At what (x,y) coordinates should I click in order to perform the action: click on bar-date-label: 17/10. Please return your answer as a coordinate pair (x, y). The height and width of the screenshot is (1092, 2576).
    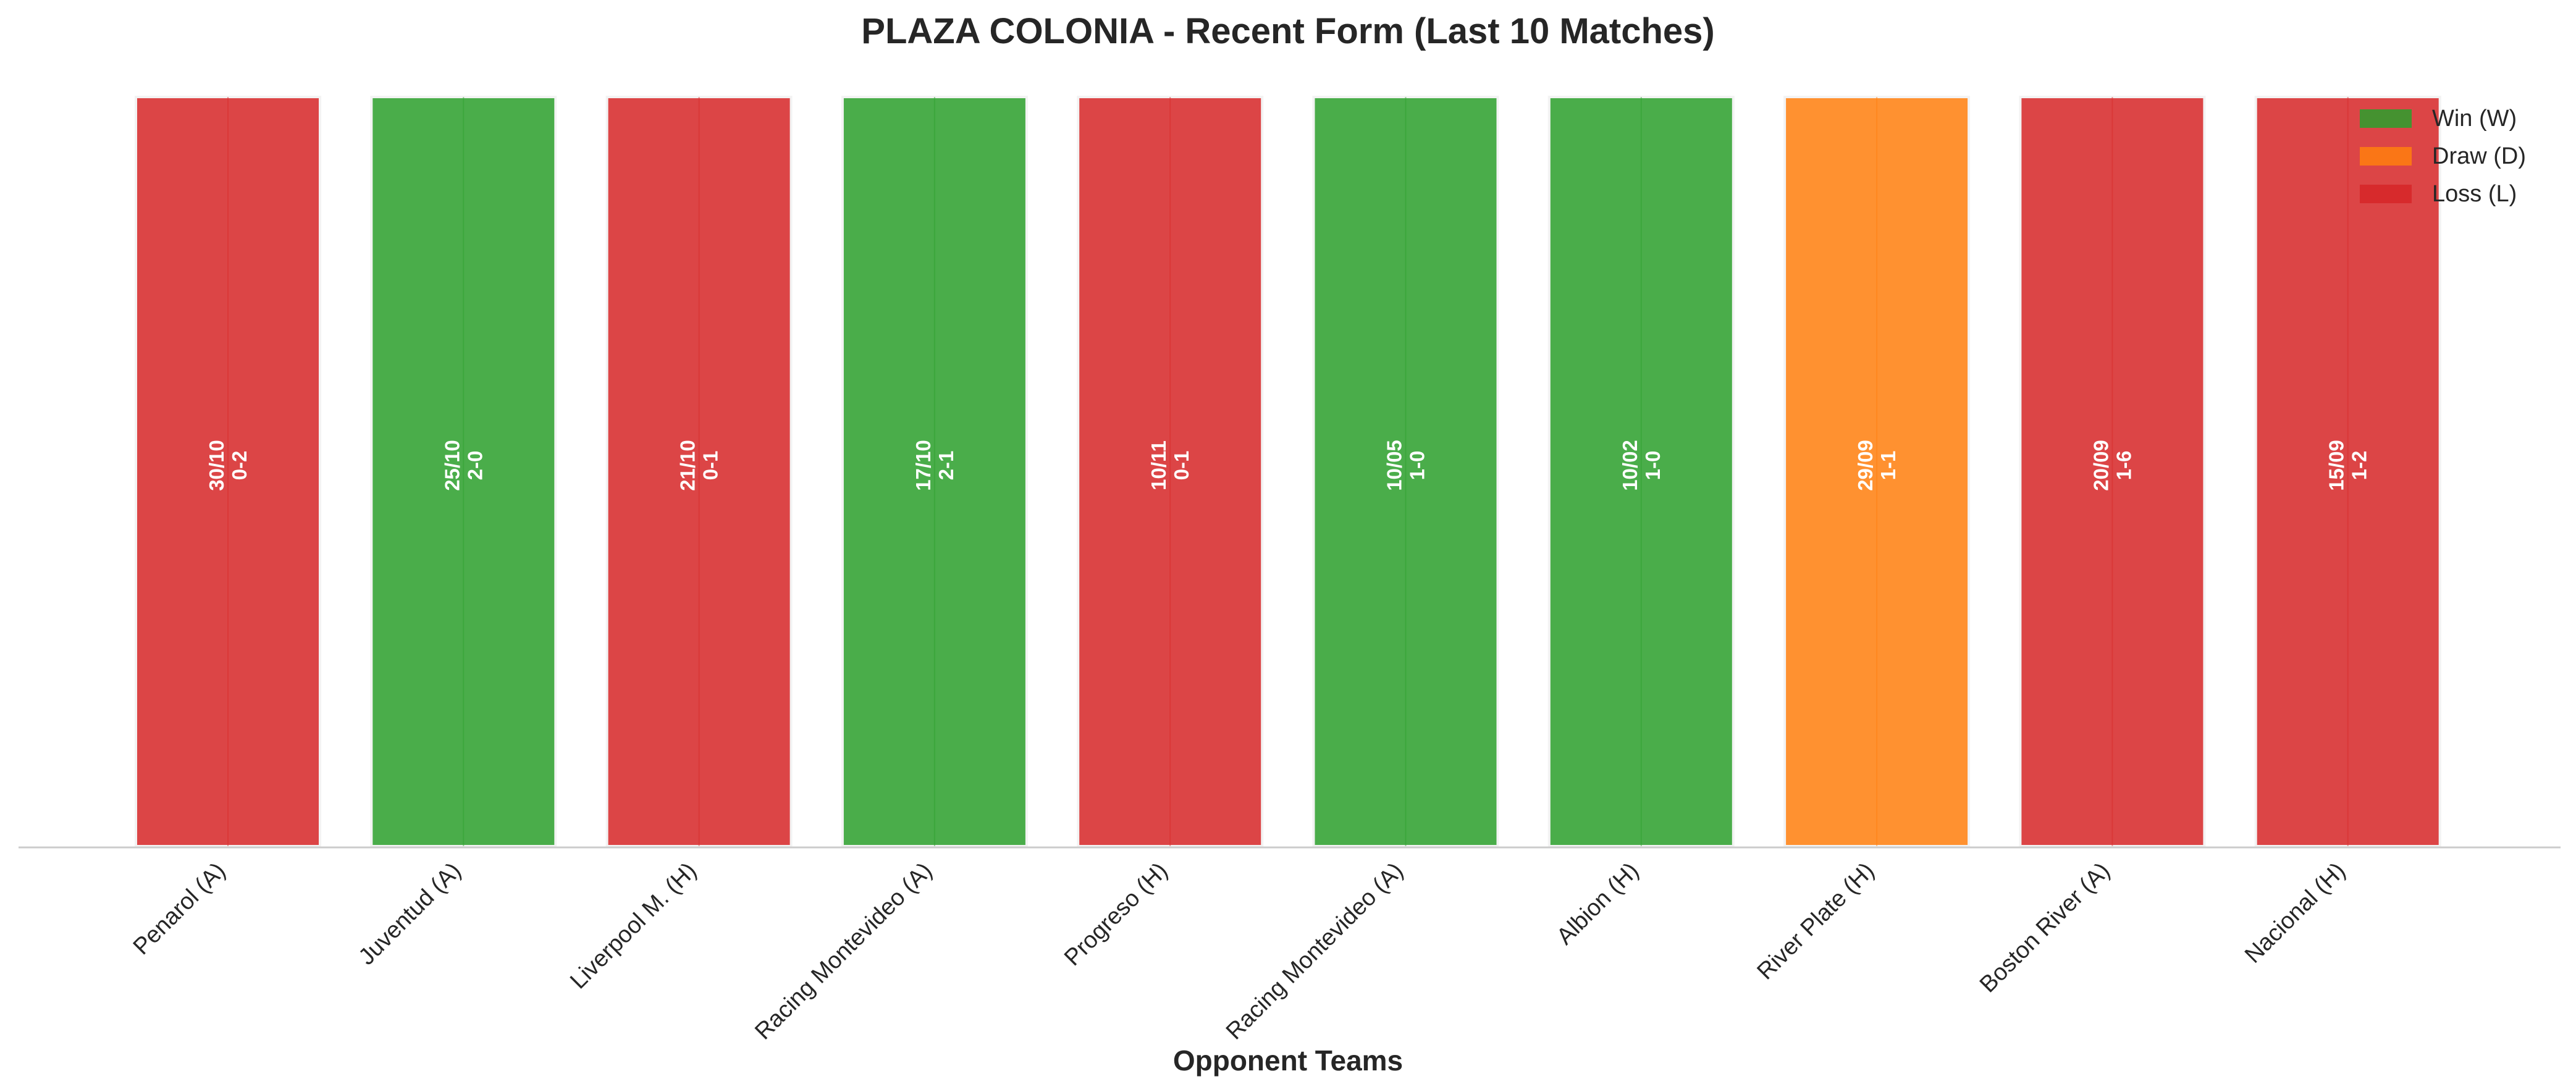
    Looking at the image, I should click on (923, 465).